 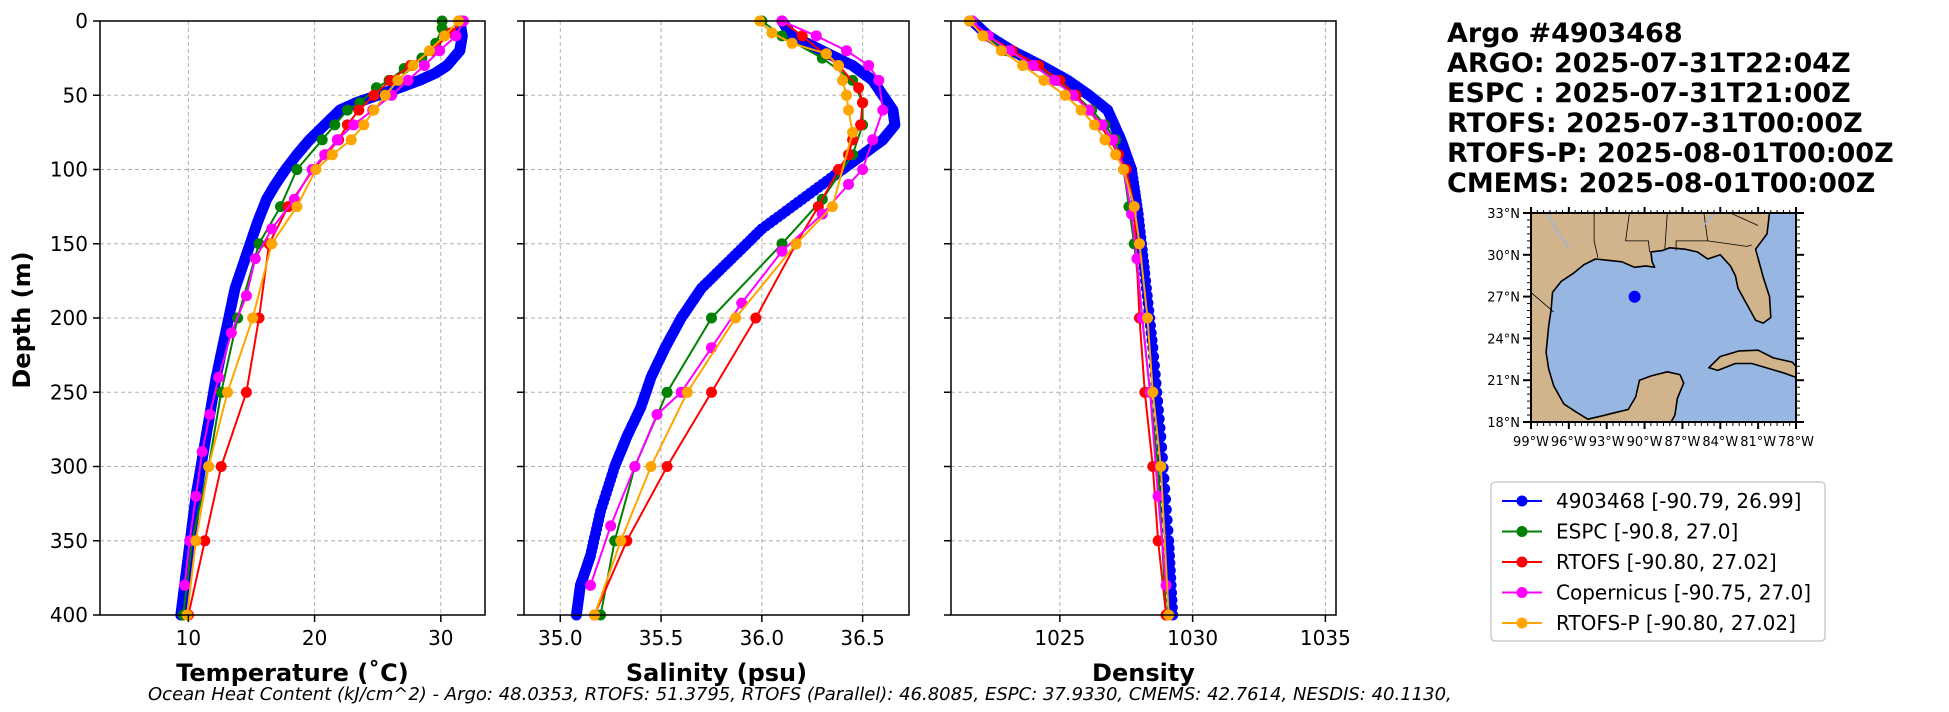 I want to click on x-tick-label: 20, so click(x=314, y=638).